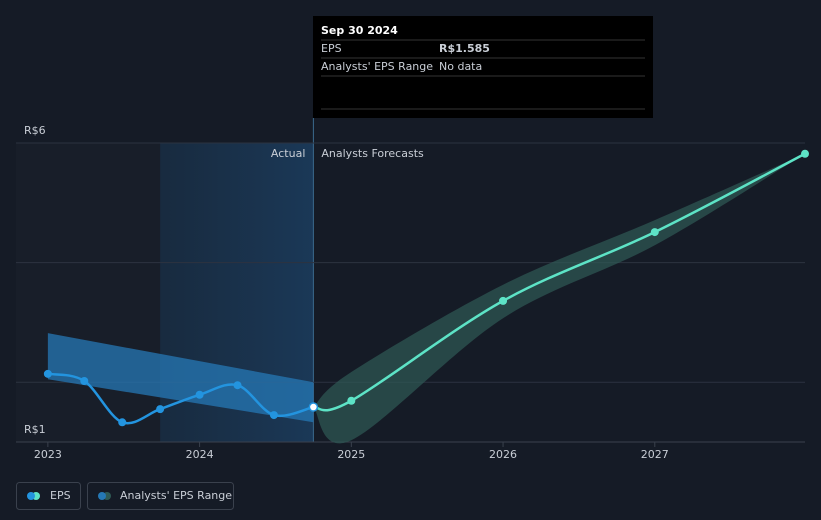  I want to click on actual-label: Actual, so click(288, 153).